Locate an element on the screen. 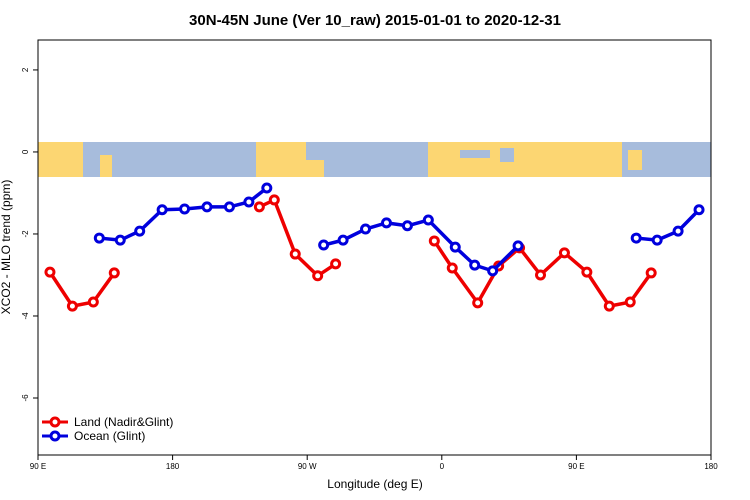 The image size is (750, 500). x-axis-label: Longitude (deg E) is located at coordinates (374, 484).